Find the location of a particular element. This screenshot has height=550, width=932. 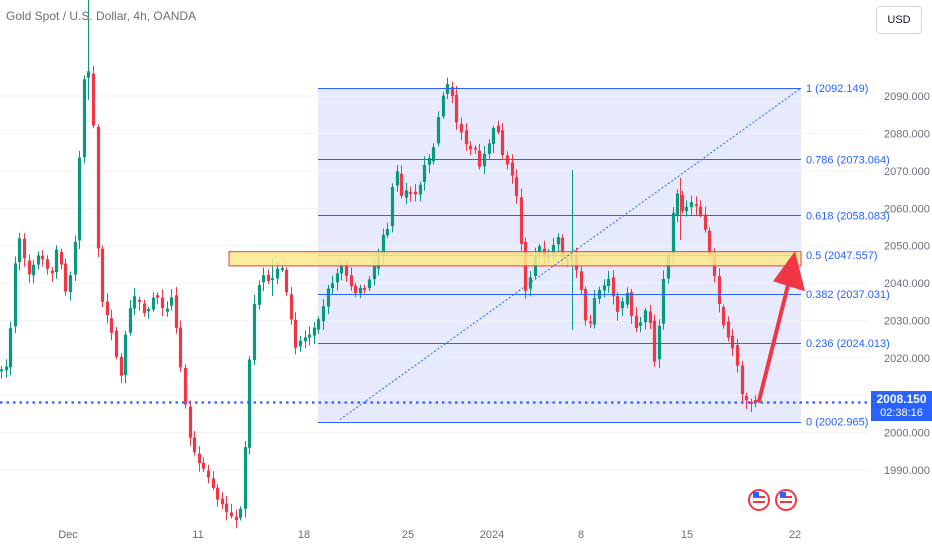

x-axis-tick-label: Dec is located at coordinates (68, 535).